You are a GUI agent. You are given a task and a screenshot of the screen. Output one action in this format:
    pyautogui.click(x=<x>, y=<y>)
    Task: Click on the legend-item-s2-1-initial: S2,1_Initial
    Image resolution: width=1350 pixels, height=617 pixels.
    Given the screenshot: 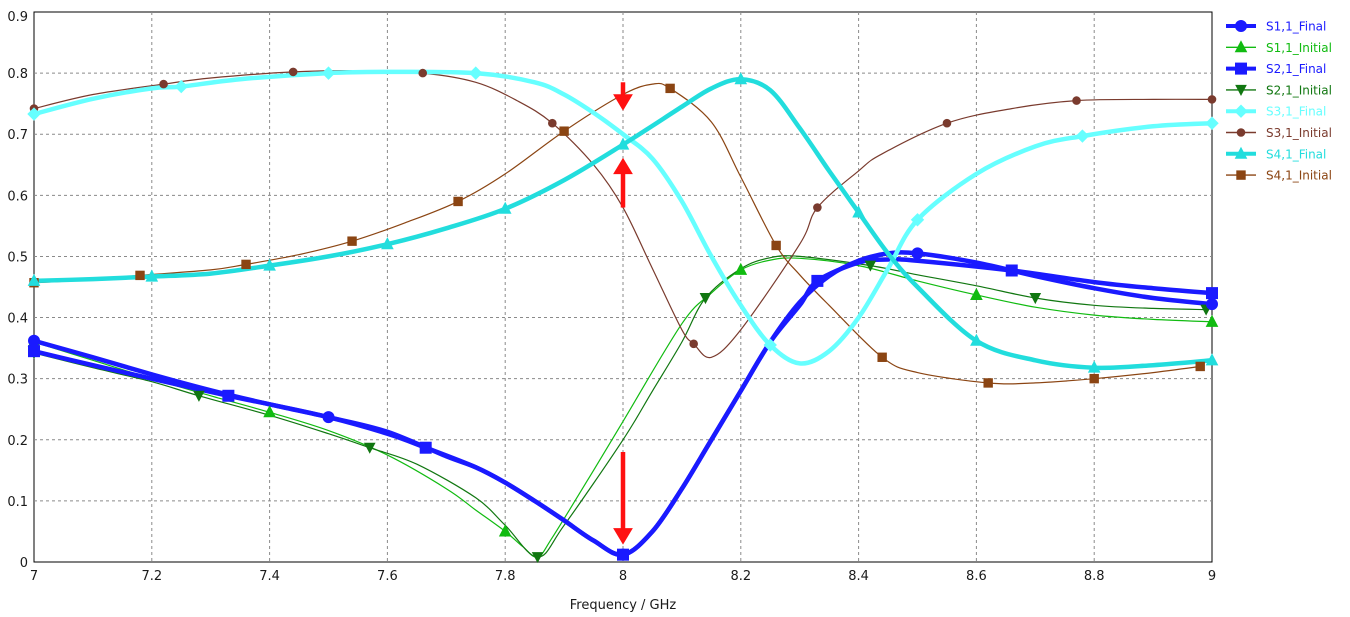 What is the action you would take?
    pyautogui.click(x=1279, y=90)
    